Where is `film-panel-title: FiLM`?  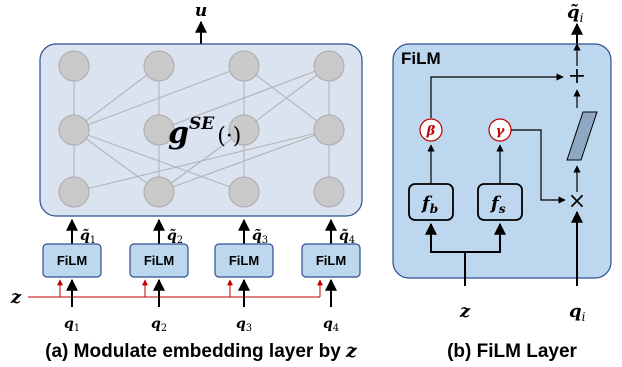
film-panel-title: FiLM is located at coordinates (421, 58).